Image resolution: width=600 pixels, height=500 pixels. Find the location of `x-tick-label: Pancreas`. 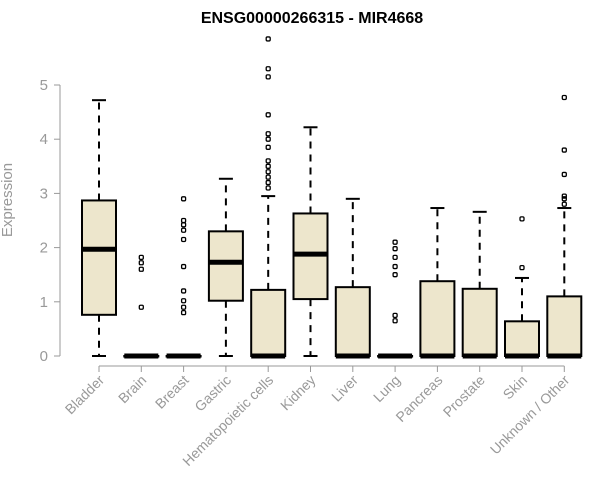

x-tick-label: Pancreas is located at coordinates (418, 398).